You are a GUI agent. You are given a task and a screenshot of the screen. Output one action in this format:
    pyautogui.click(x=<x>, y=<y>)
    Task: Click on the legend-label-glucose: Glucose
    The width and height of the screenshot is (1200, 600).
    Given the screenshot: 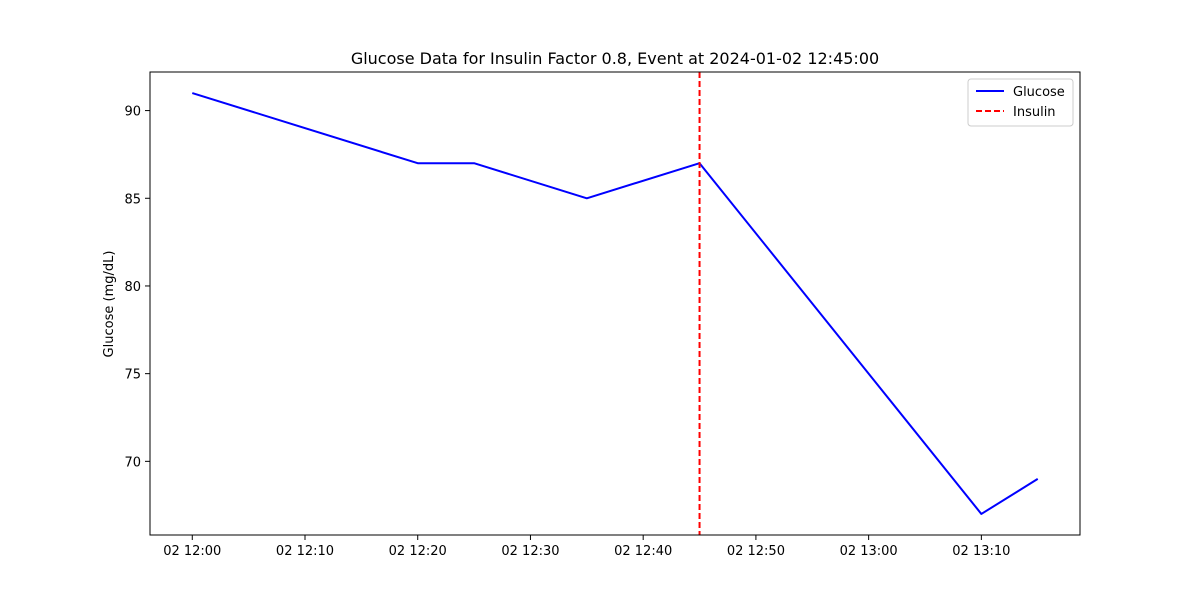 What is the action you would take?
    pyautogui.click(x=1039, y=92)
    